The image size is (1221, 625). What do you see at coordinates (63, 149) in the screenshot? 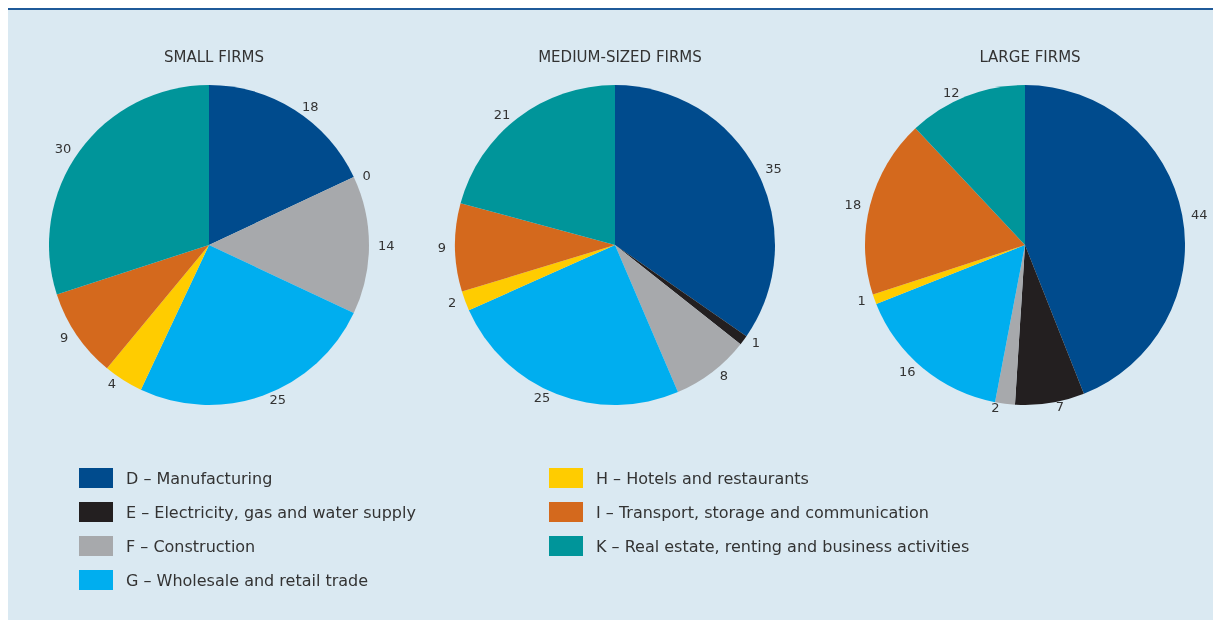
I see `data-label: 30` at bounding box center [63, 149].